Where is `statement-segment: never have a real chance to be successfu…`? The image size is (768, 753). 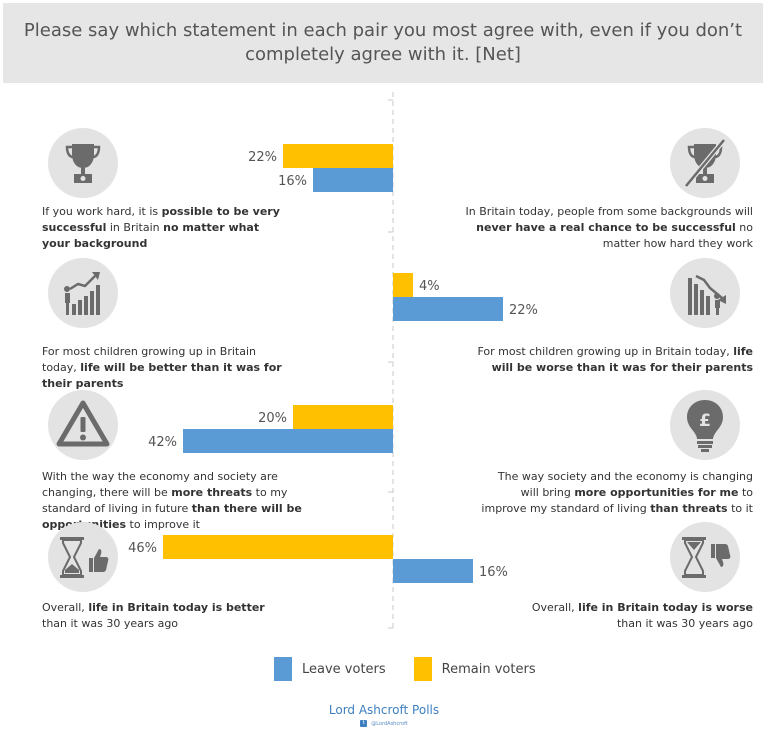 statement-segment: never have a real chance to be successfu… is located at coordinates (606, 227).